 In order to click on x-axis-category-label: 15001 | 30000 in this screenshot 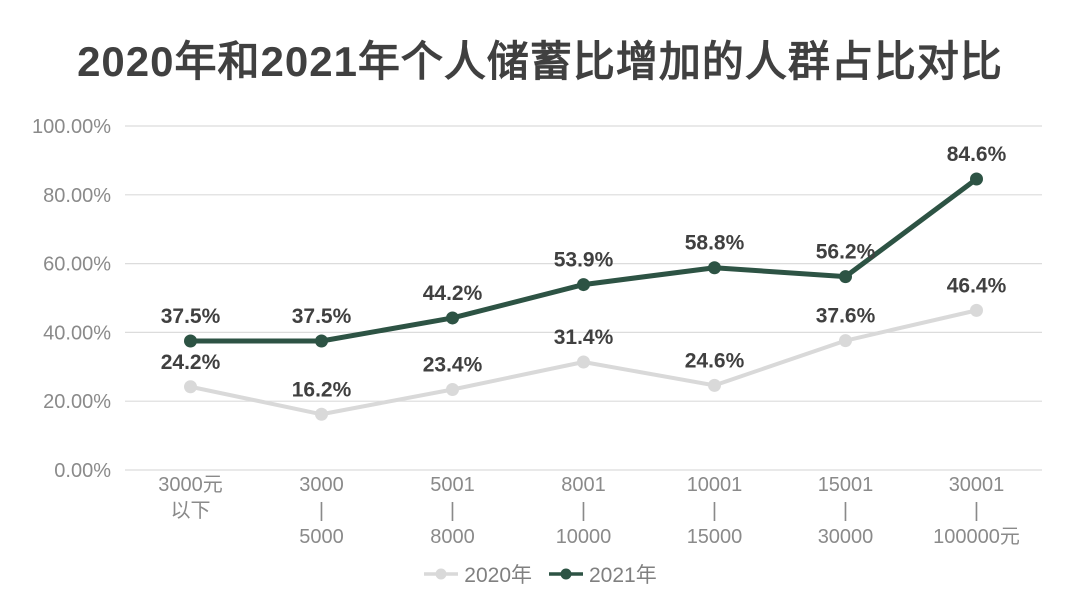, I will do `click(846, 511)`.